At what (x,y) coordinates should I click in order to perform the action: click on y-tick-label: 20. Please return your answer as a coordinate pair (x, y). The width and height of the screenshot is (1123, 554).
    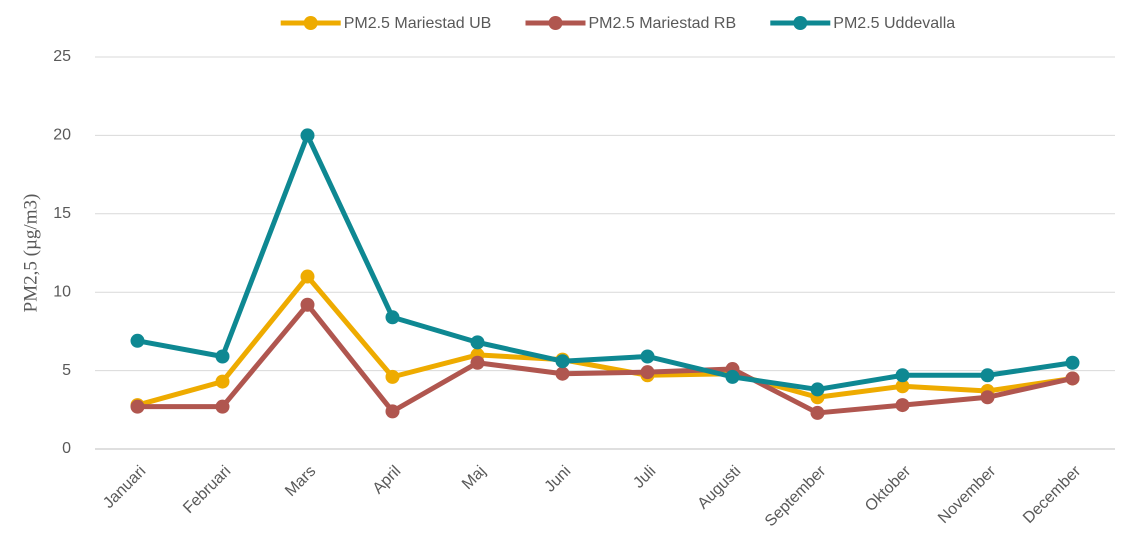
    Looking at the image, I should click on (62, 135).